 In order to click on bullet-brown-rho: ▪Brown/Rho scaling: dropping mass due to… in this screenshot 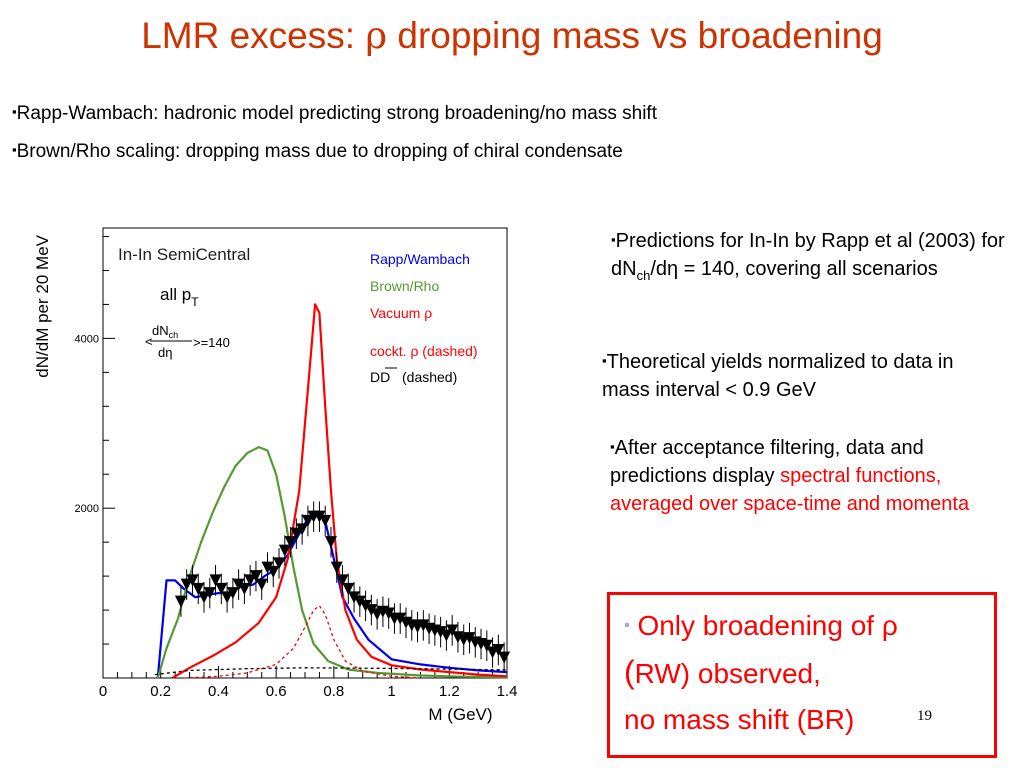, I will do `click(317, 151)`.